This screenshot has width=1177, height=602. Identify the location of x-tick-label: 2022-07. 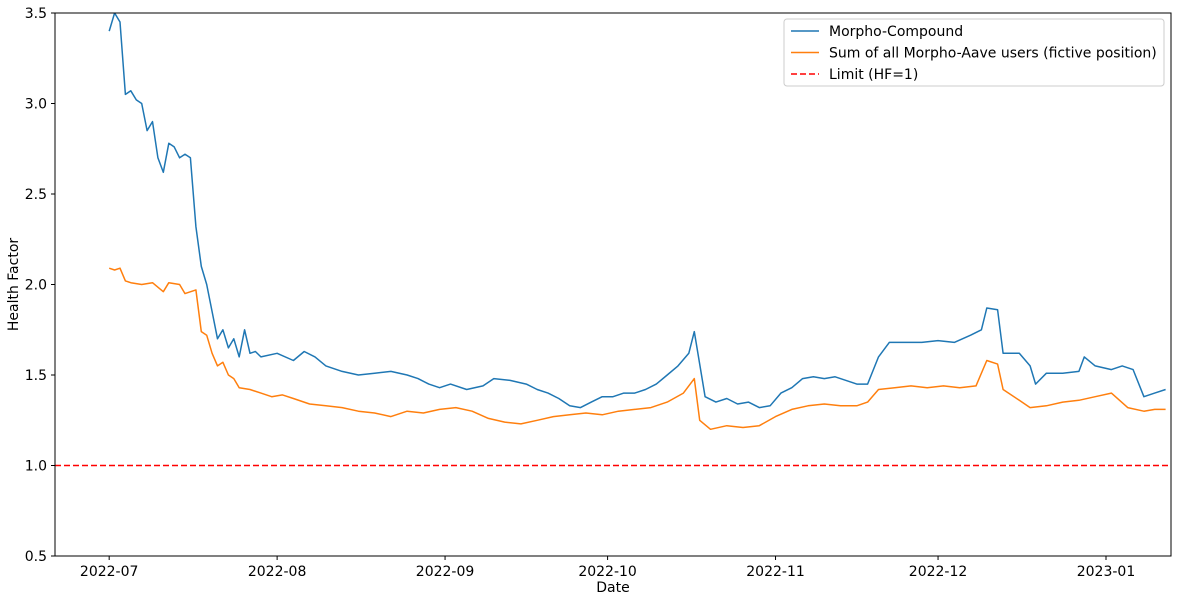
(109, 572).